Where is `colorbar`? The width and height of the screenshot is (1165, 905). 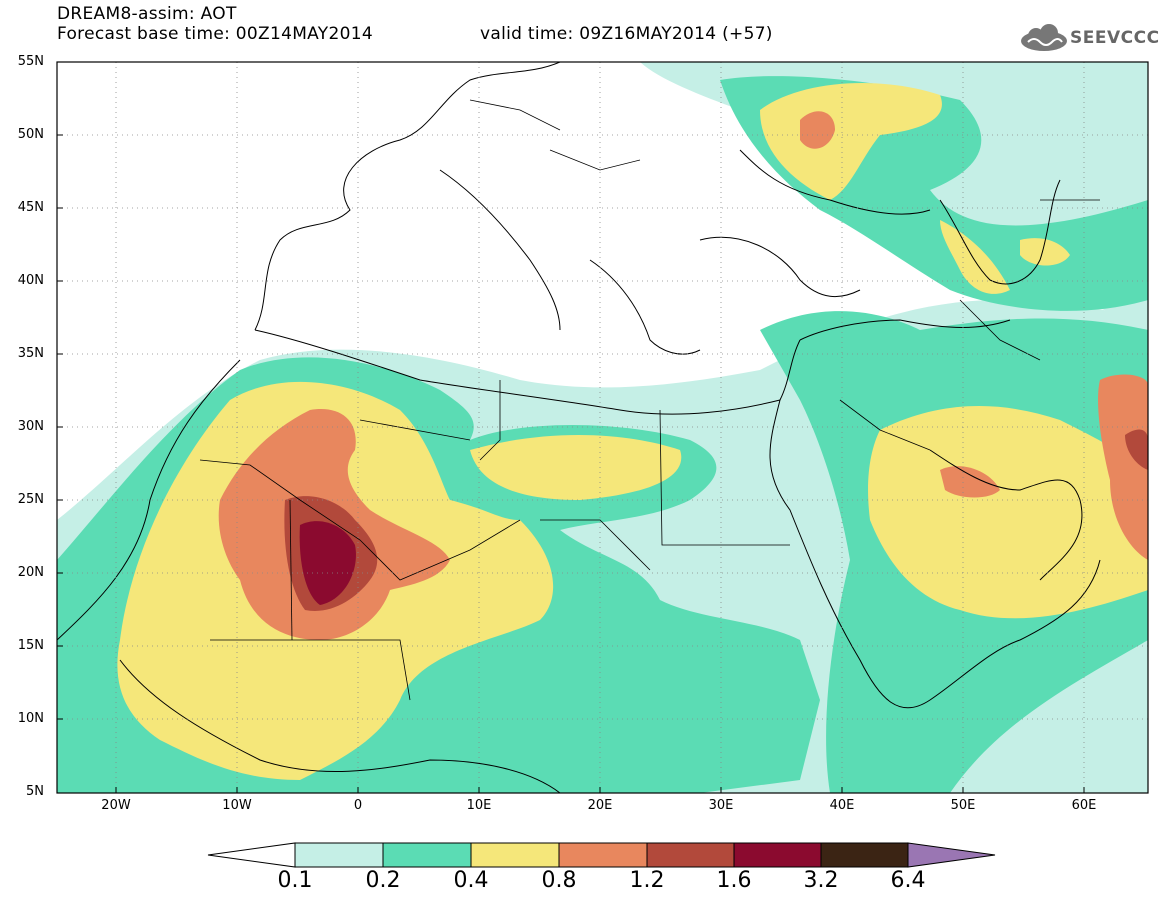
colorbar is located at coordinates (601, 855).